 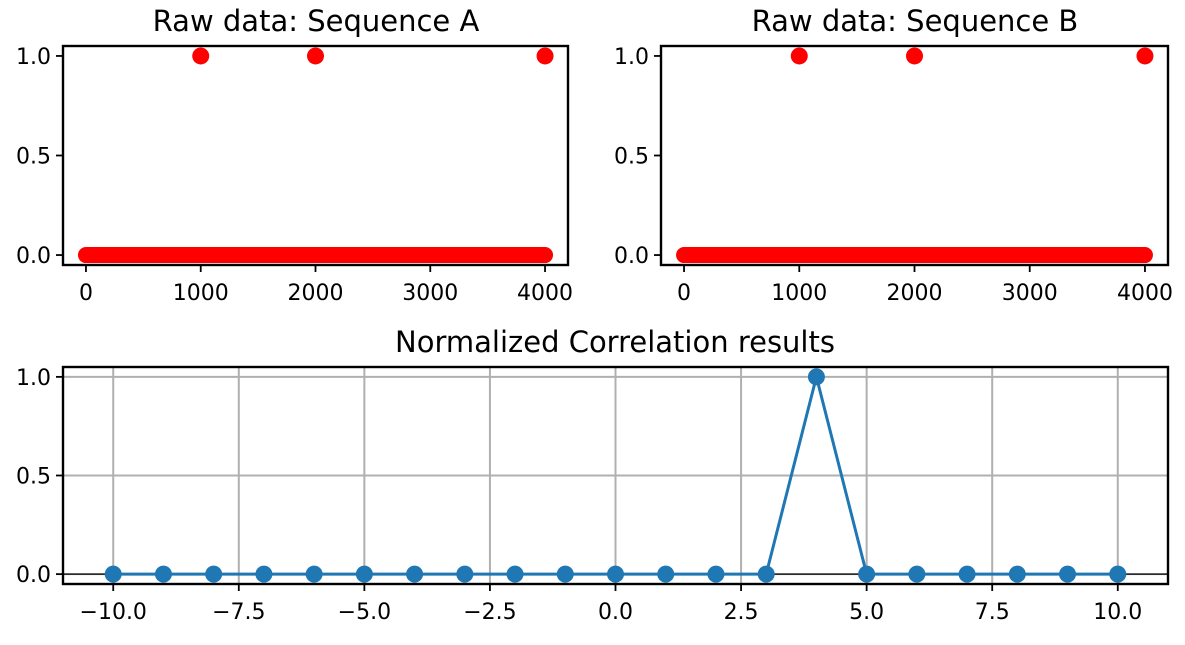 What do you see at coordinates (992, 612) in the screenshot?
I see `x-tick-label: 7.5` at bounding box center [992, 612].